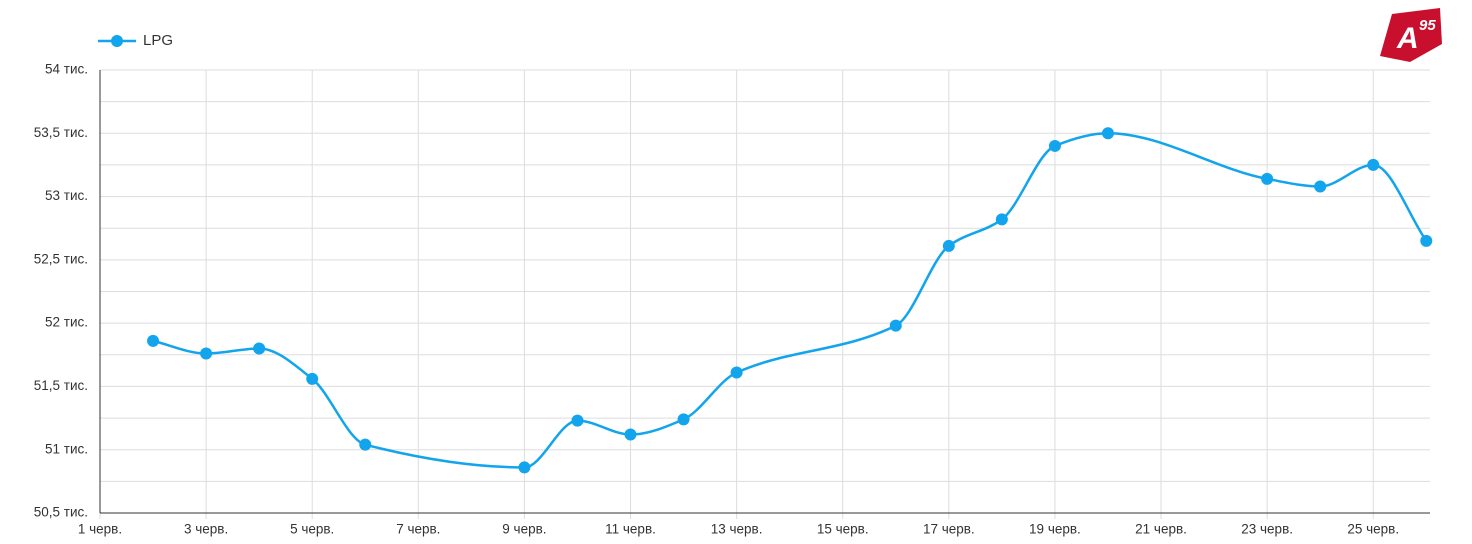  I want to click on logo: A 95, so click(1411, 35).